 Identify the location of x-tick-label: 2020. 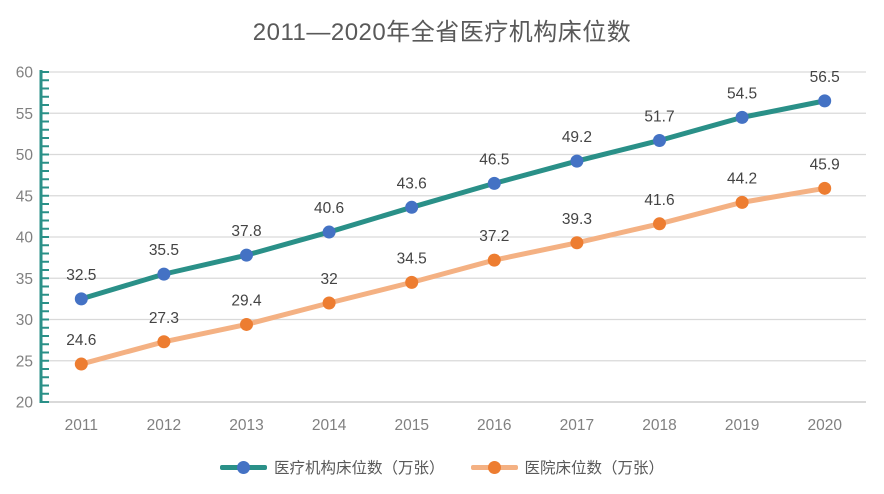
(824, 425).